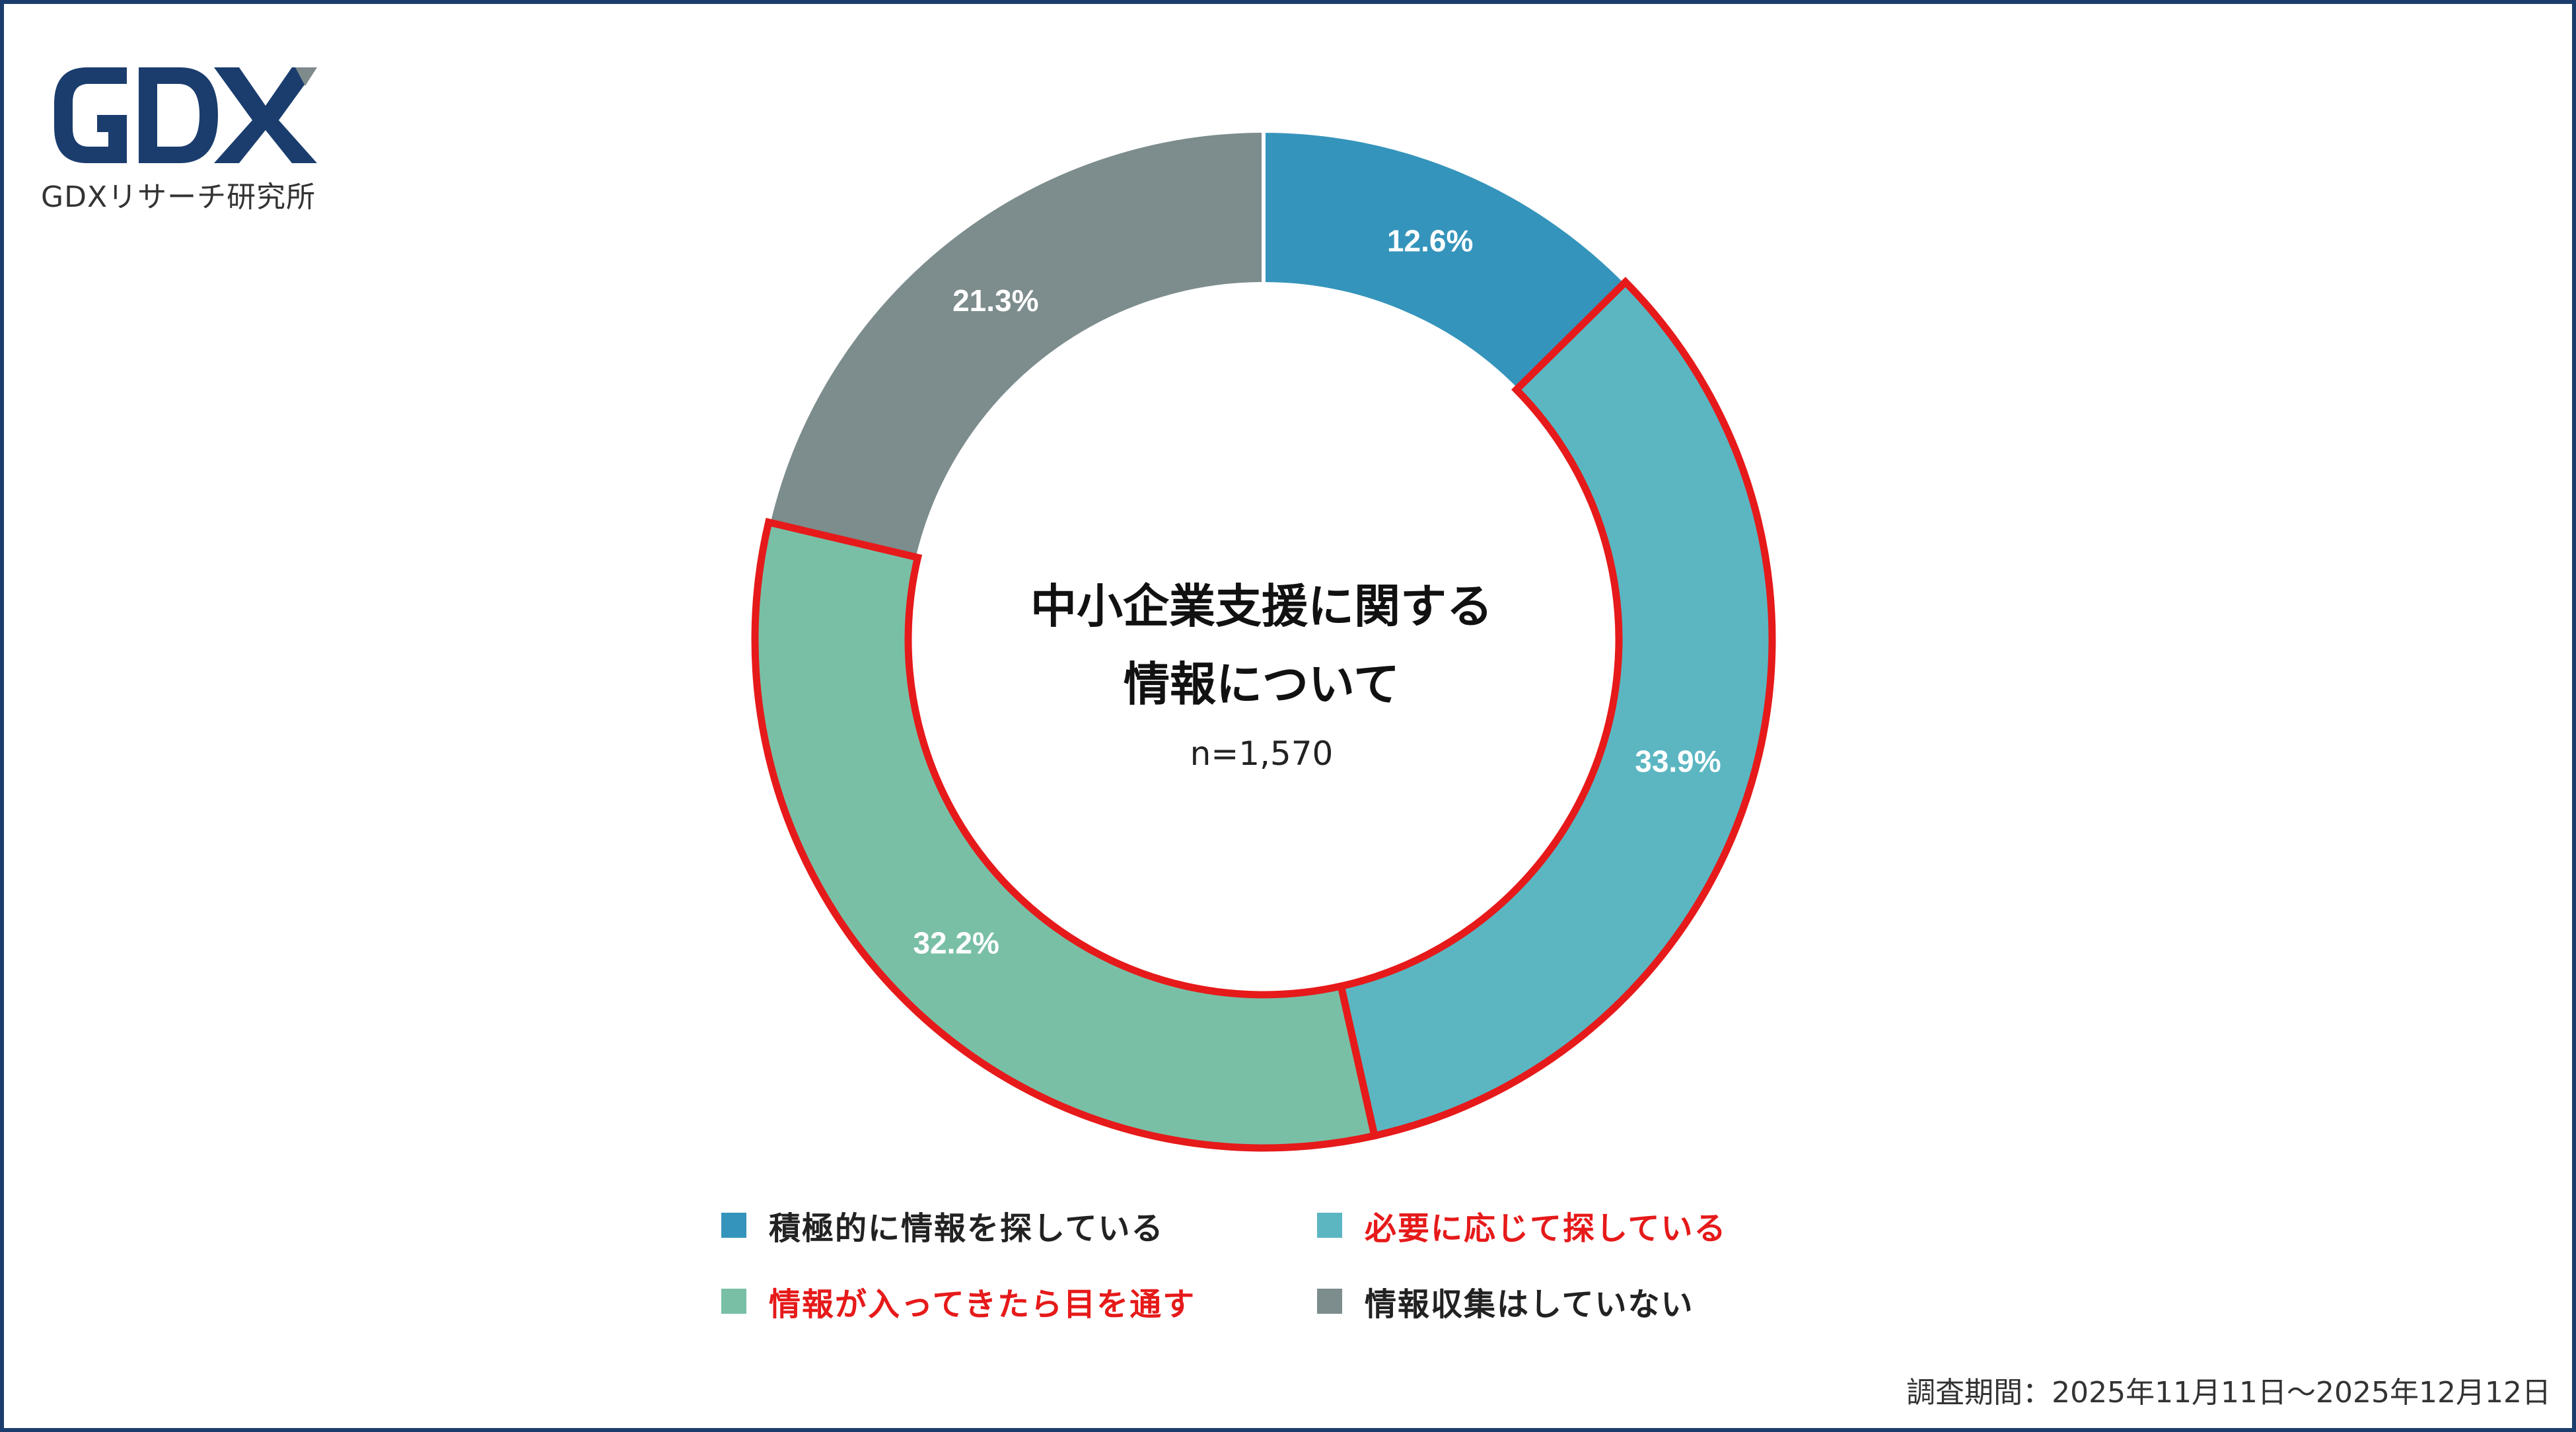 The width and height of the screenshot is (2576, 1432). Describe the element at coordinates (983, 1304) in the screenshot. I see `legend-label: 情報が入ってきたら目を通す` at that location.